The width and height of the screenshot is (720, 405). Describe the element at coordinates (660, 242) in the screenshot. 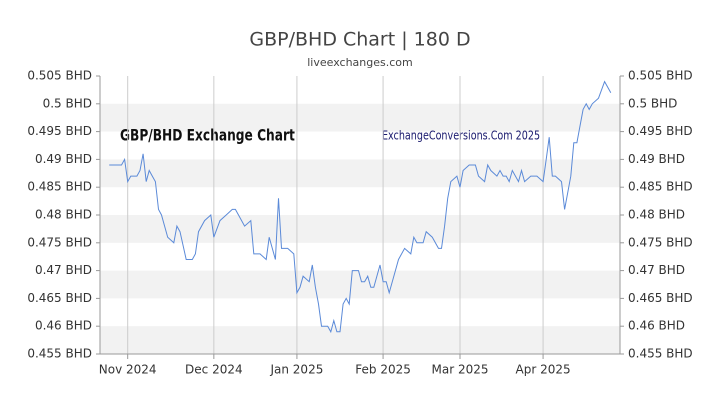

I see `y2-tick-label: 0.475 BHD` at that location.